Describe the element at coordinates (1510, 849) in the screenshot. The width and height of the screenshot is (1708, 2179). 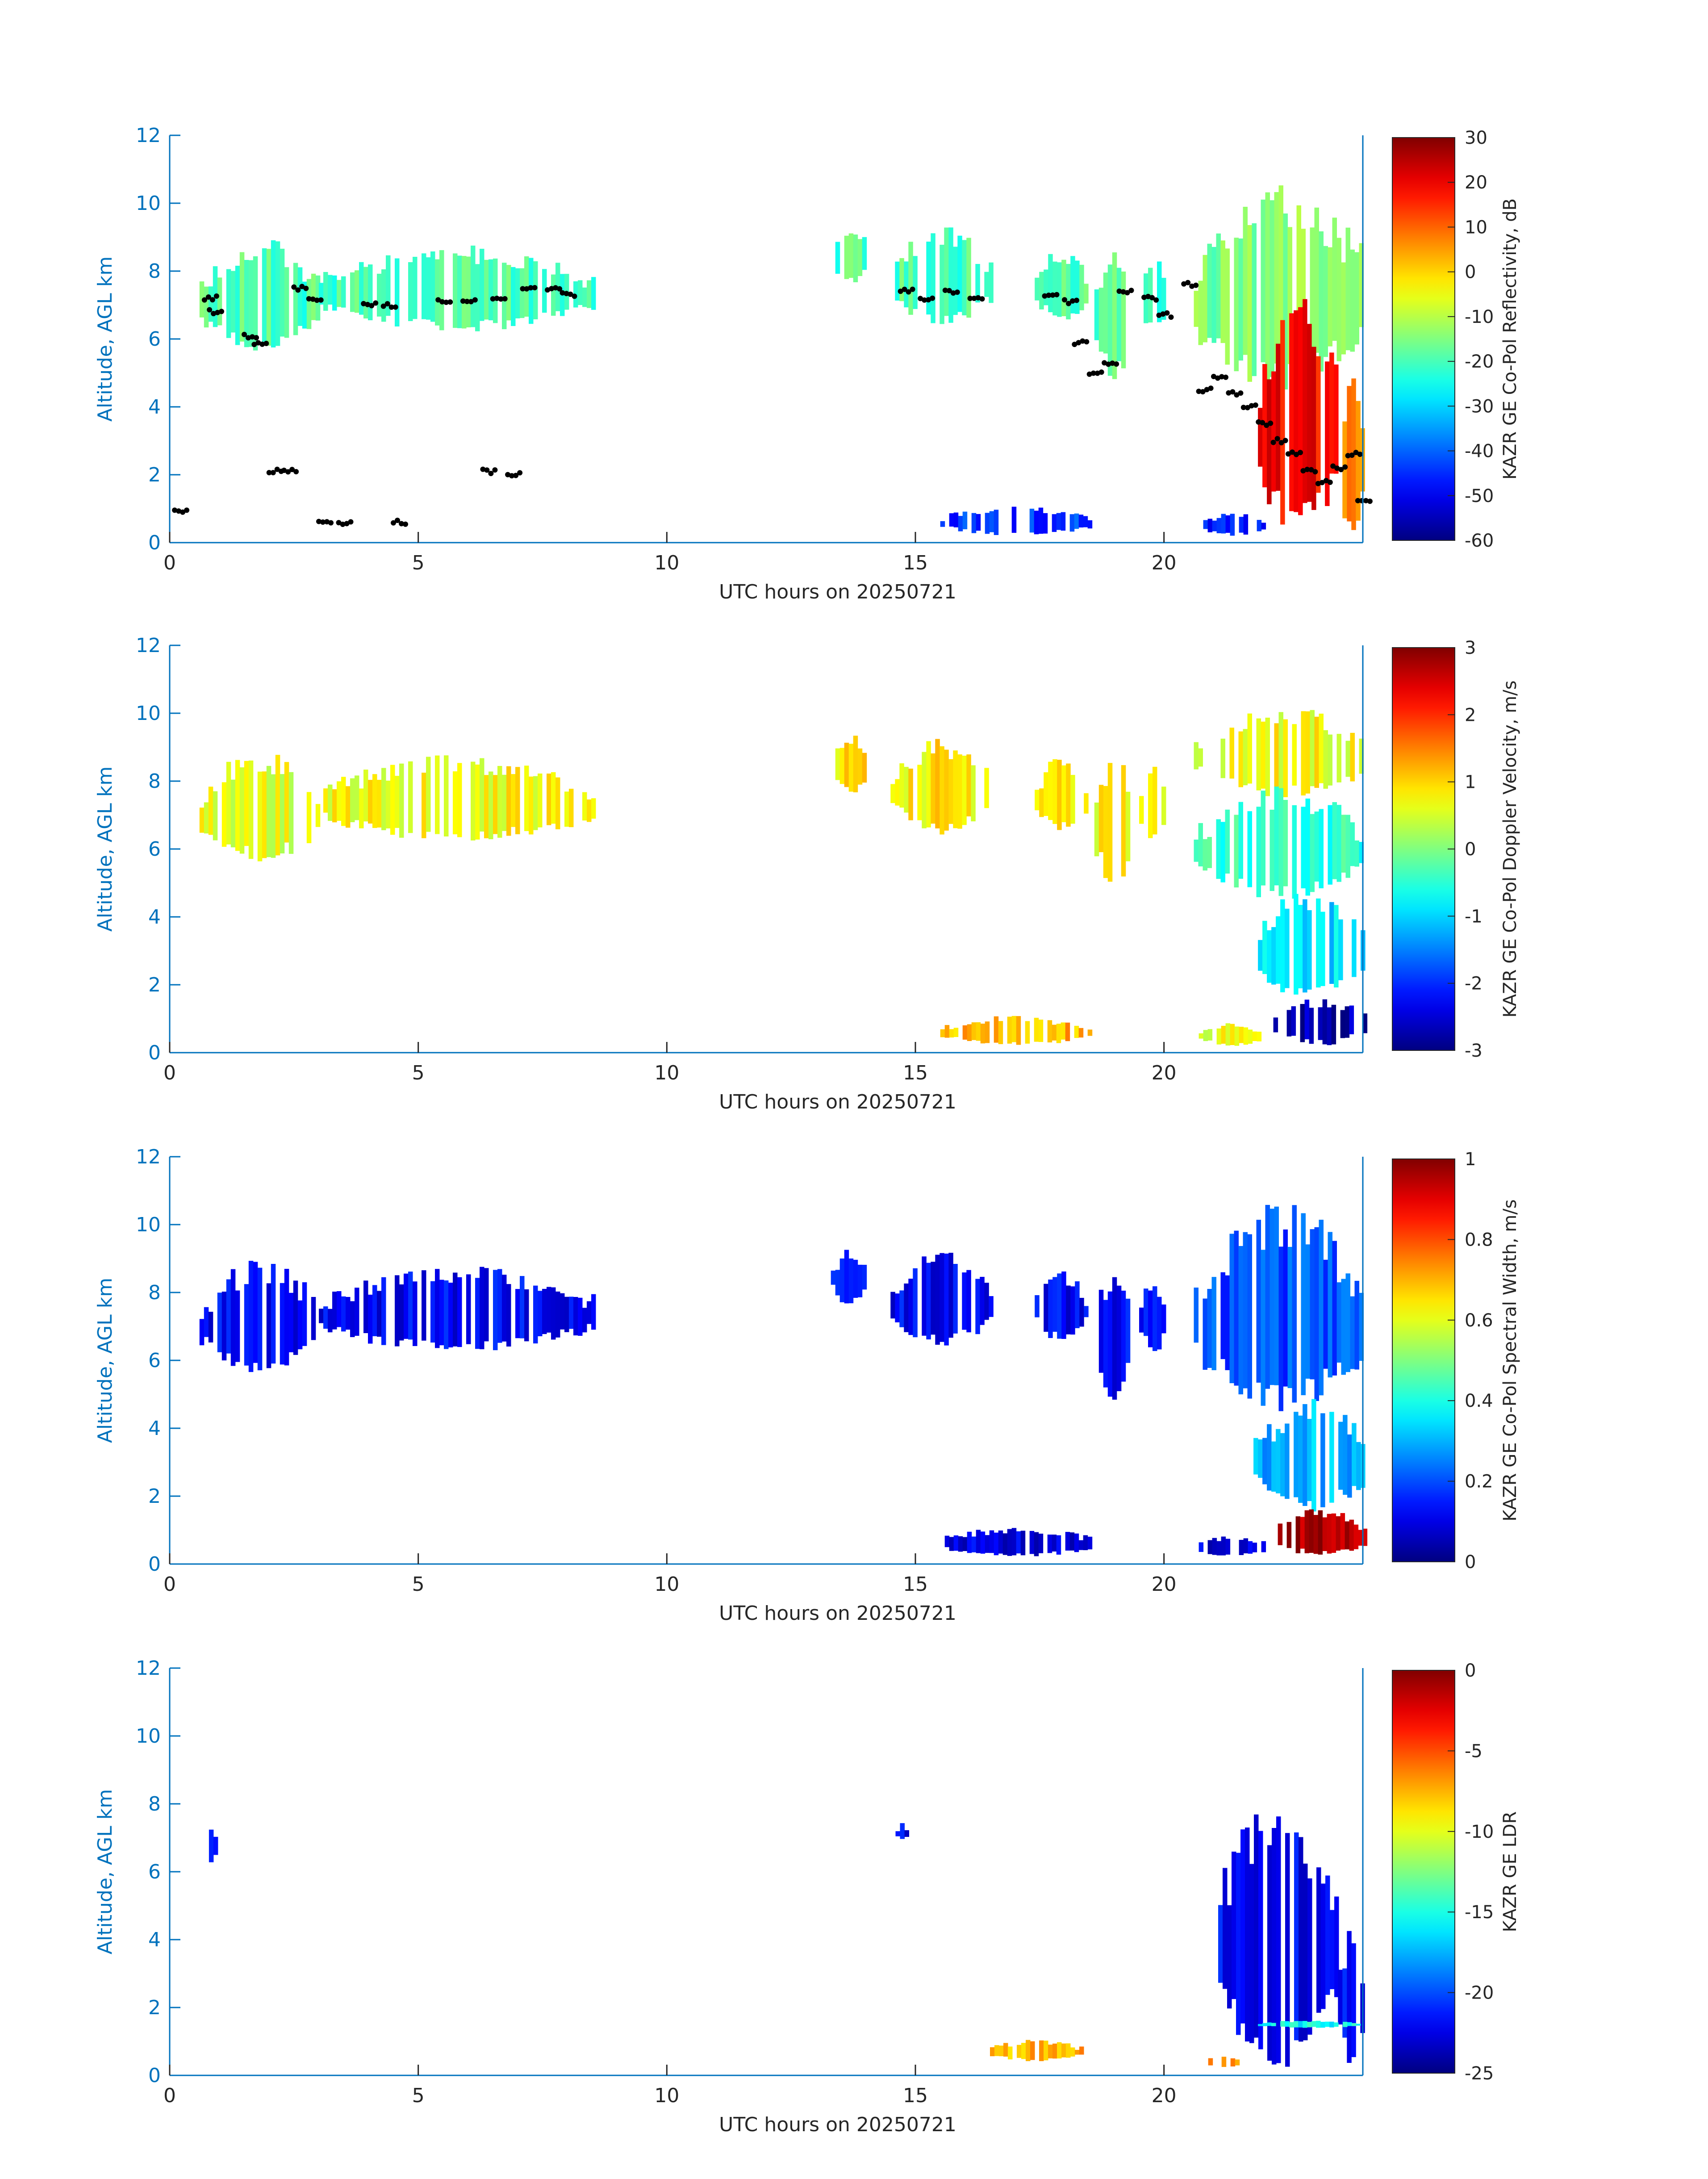
I see `colorbar-label: KAZR GE Co-Pol Doppler Velocity, m/s` at that location.